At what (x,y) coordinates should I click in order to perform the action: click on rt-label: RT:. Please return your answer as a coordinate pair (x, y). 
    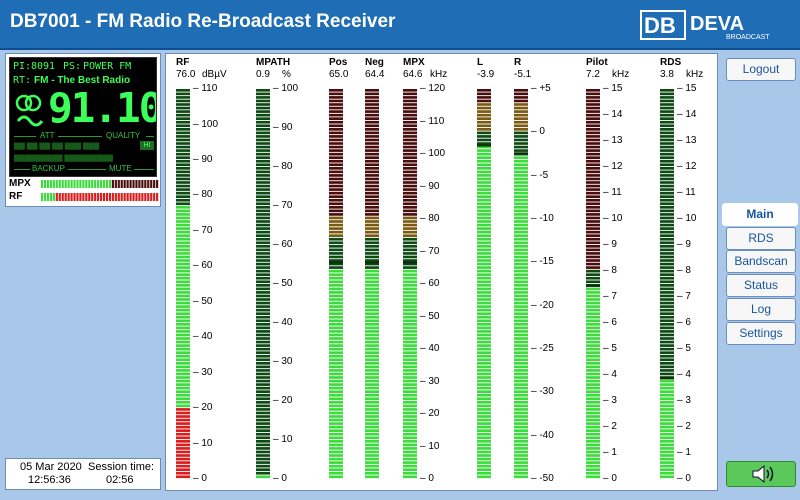
    Looking at the image, I should click on (22, 80).